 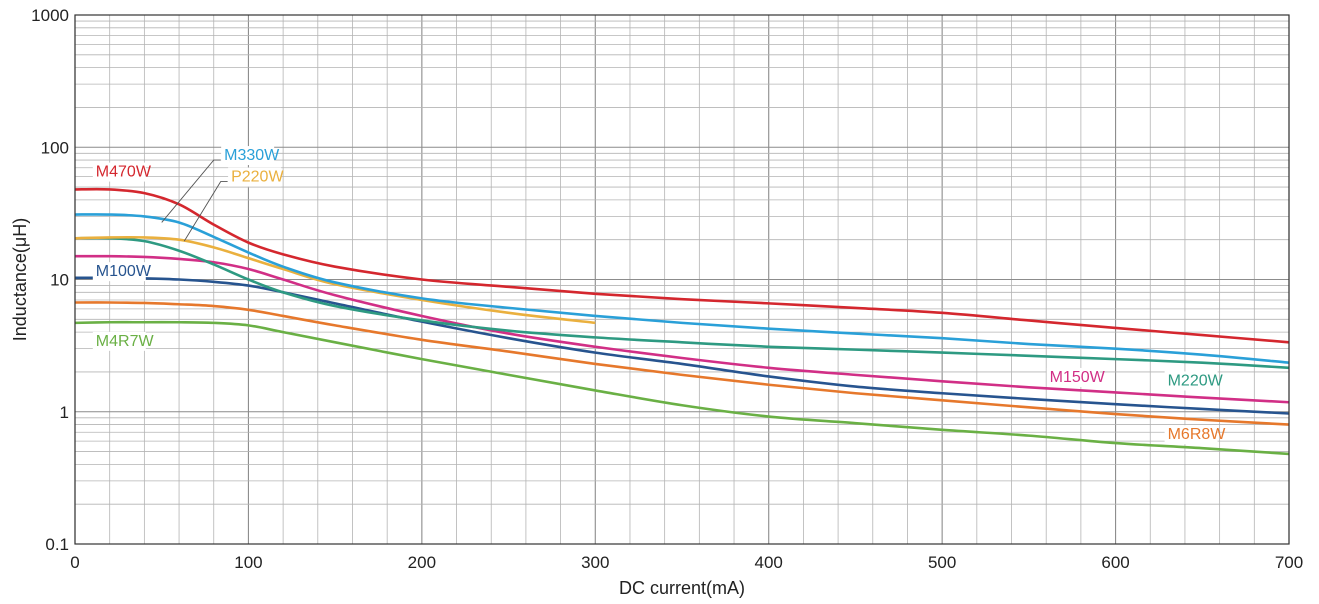 I want to click on series-label-m4r7w: M4R7W, so click(x=125, y=341).